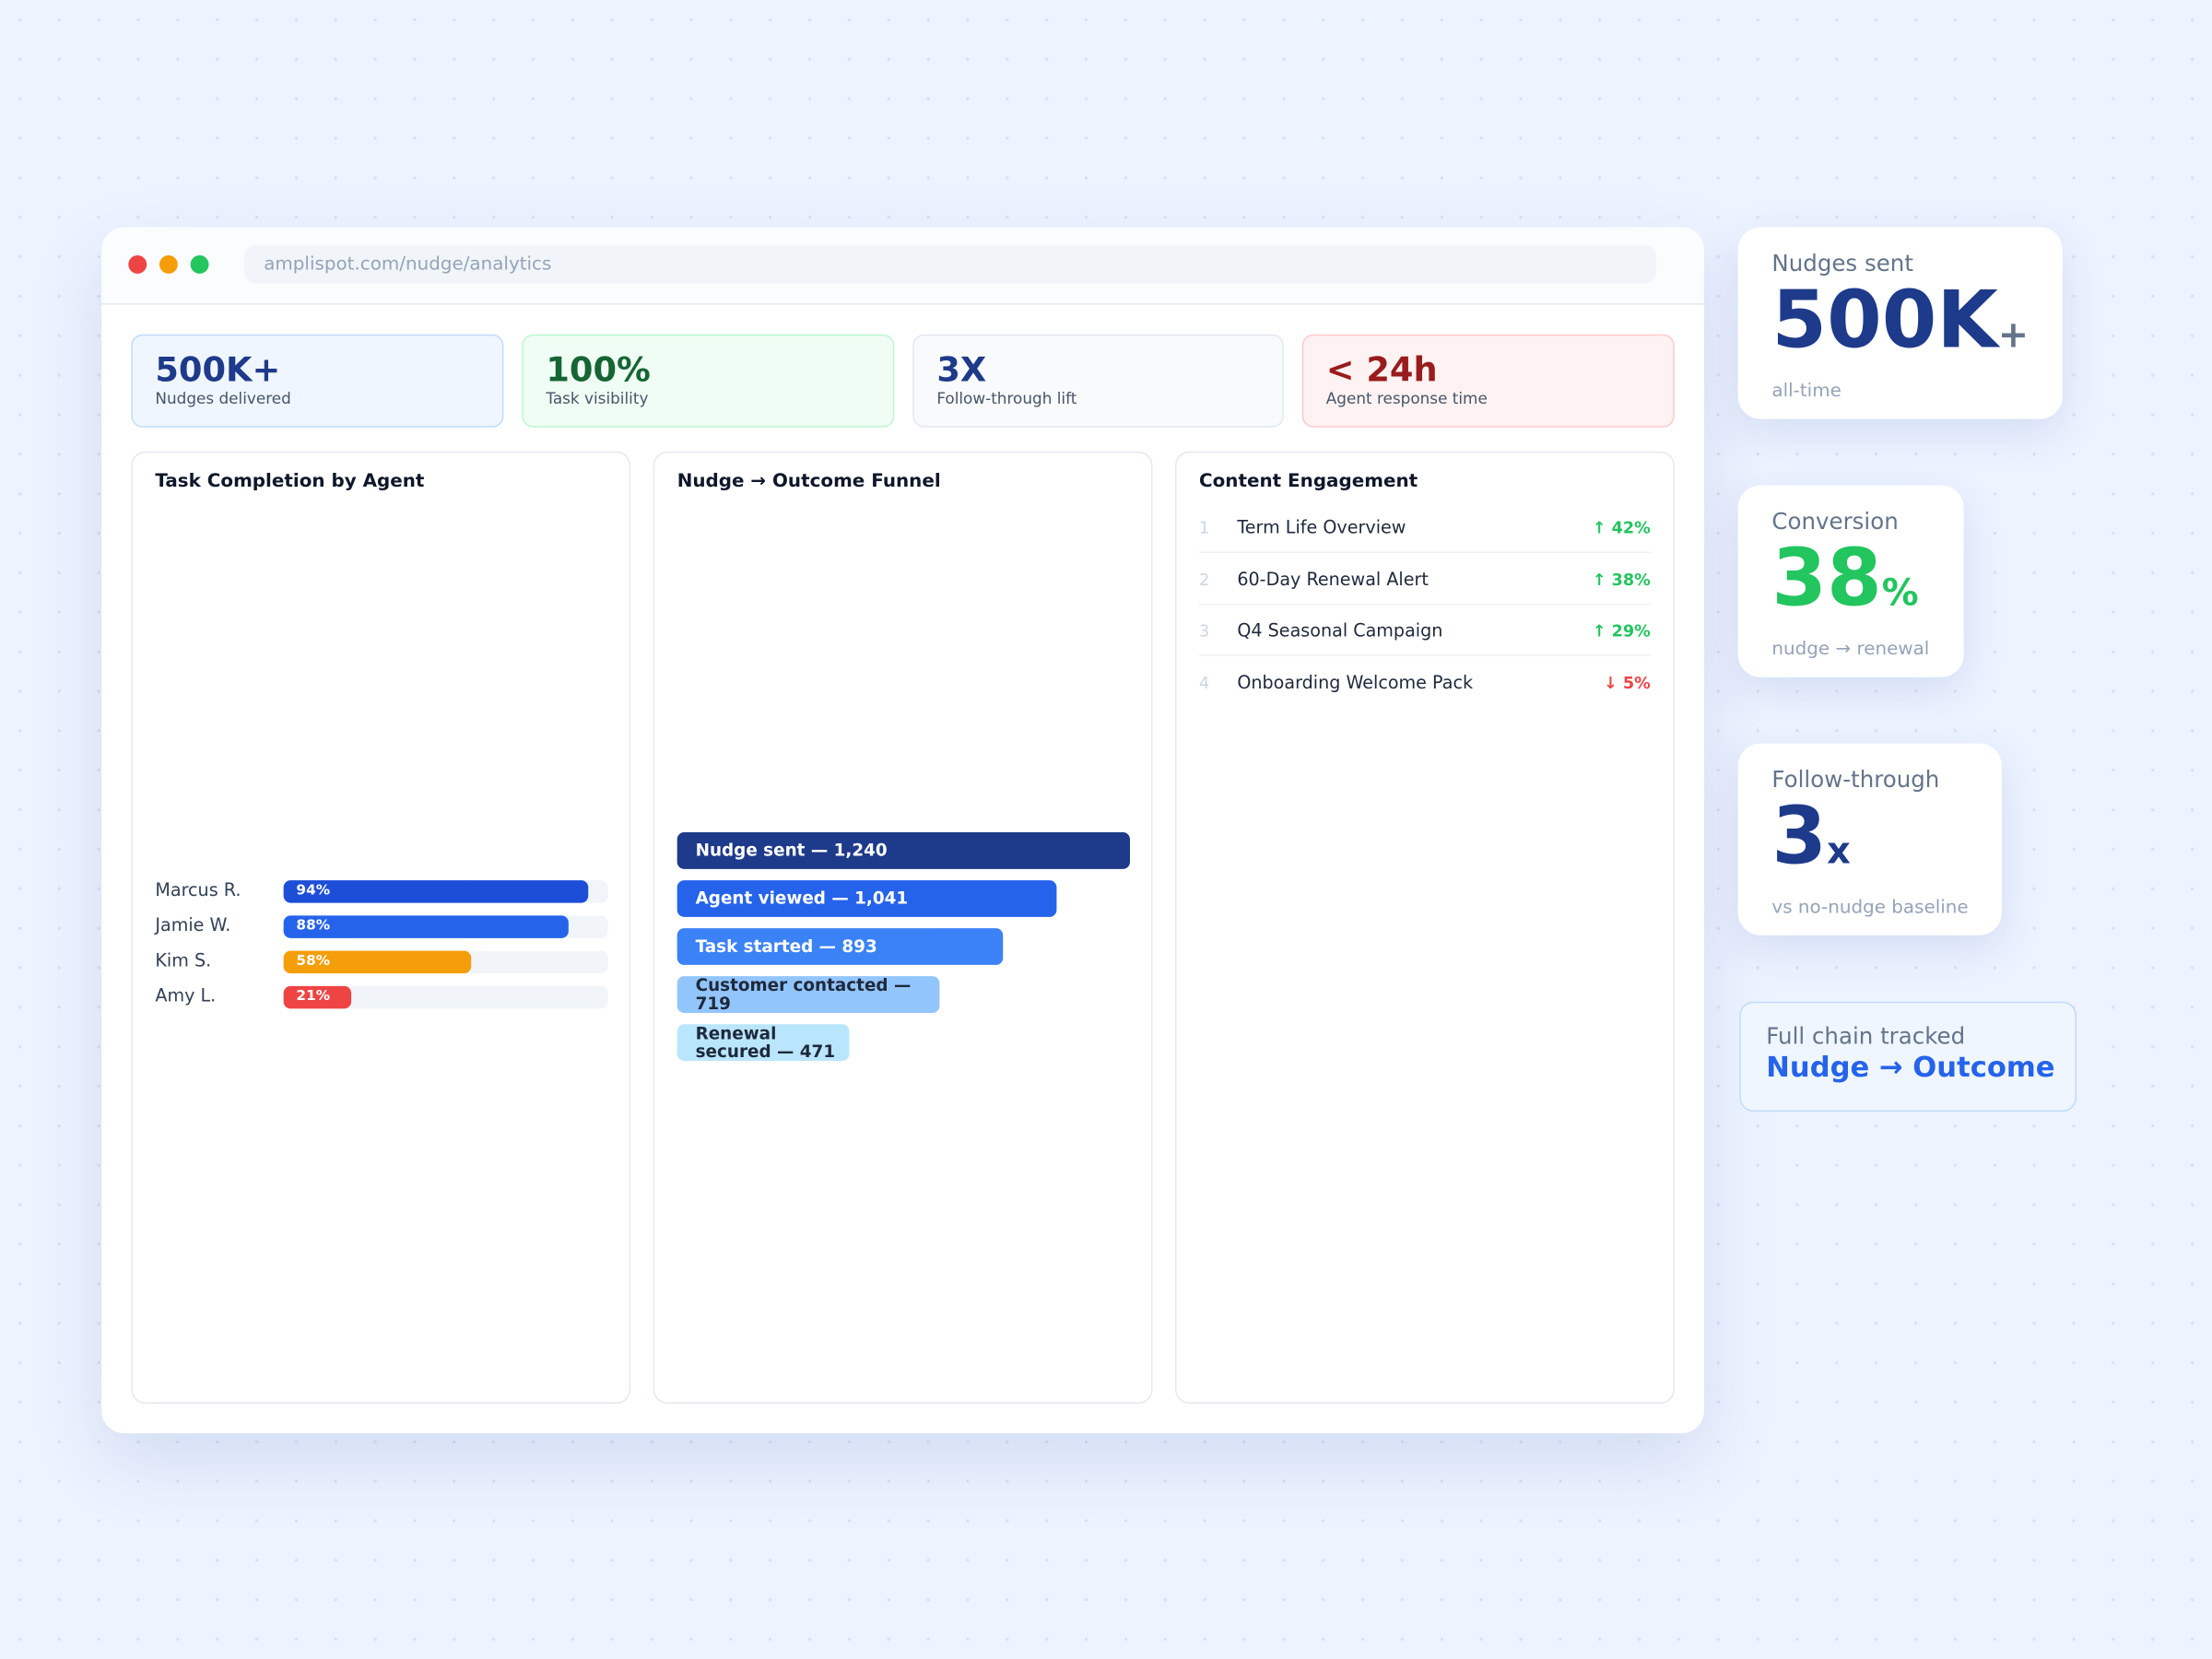 This screenshot has width=2212, height=1659. I want to click on card-value: 500K, so click(1884, 321).